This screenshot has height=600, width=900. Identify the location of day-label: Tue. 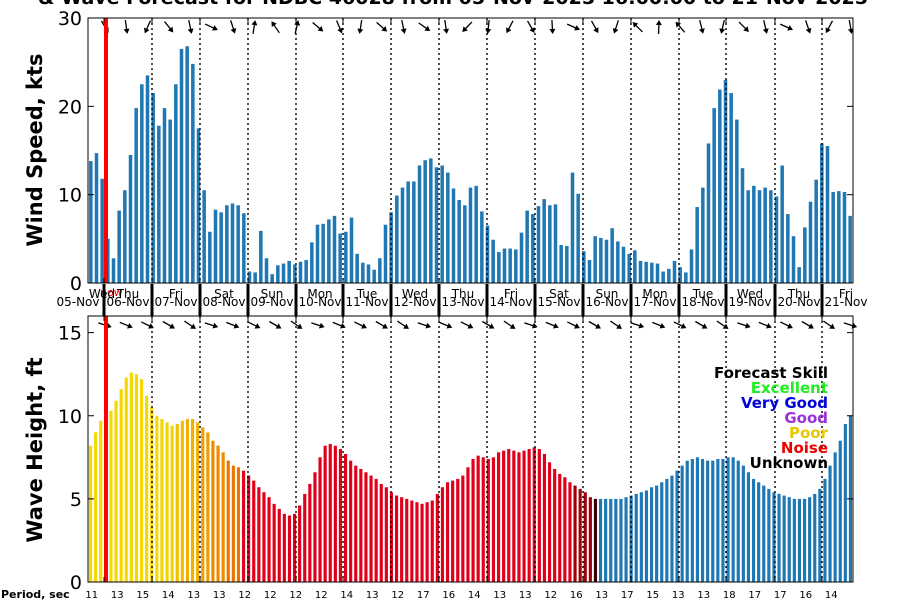
(367, 294).